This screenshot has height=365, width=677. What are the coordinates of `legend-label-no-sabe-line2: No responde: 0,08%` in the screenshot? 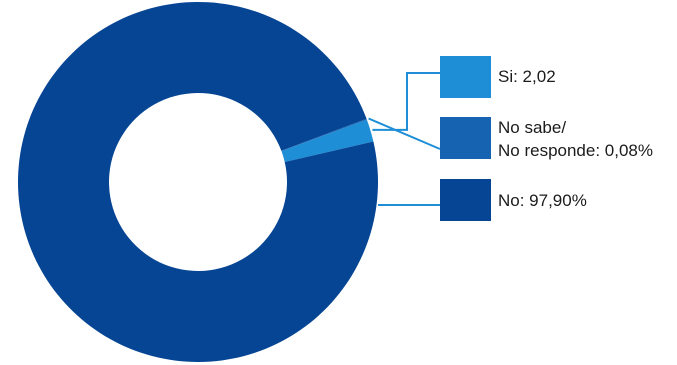 It's located at (575, 150).